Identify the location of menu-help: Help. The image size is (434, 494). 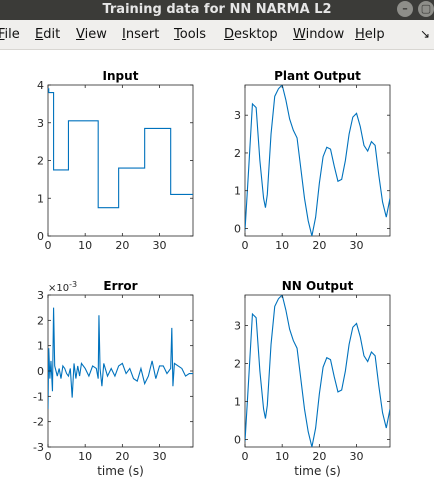
(370, 34).